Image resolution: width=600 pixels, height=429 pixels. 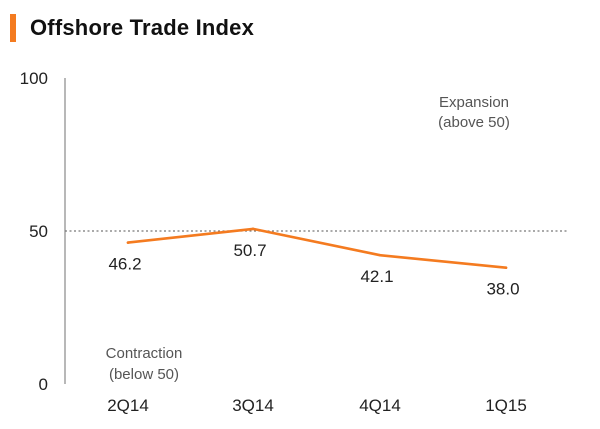 What do you see at coordinates (13, 28) in the screenshot?
I see `title-accent-bar` at bounding box center [13, 28].